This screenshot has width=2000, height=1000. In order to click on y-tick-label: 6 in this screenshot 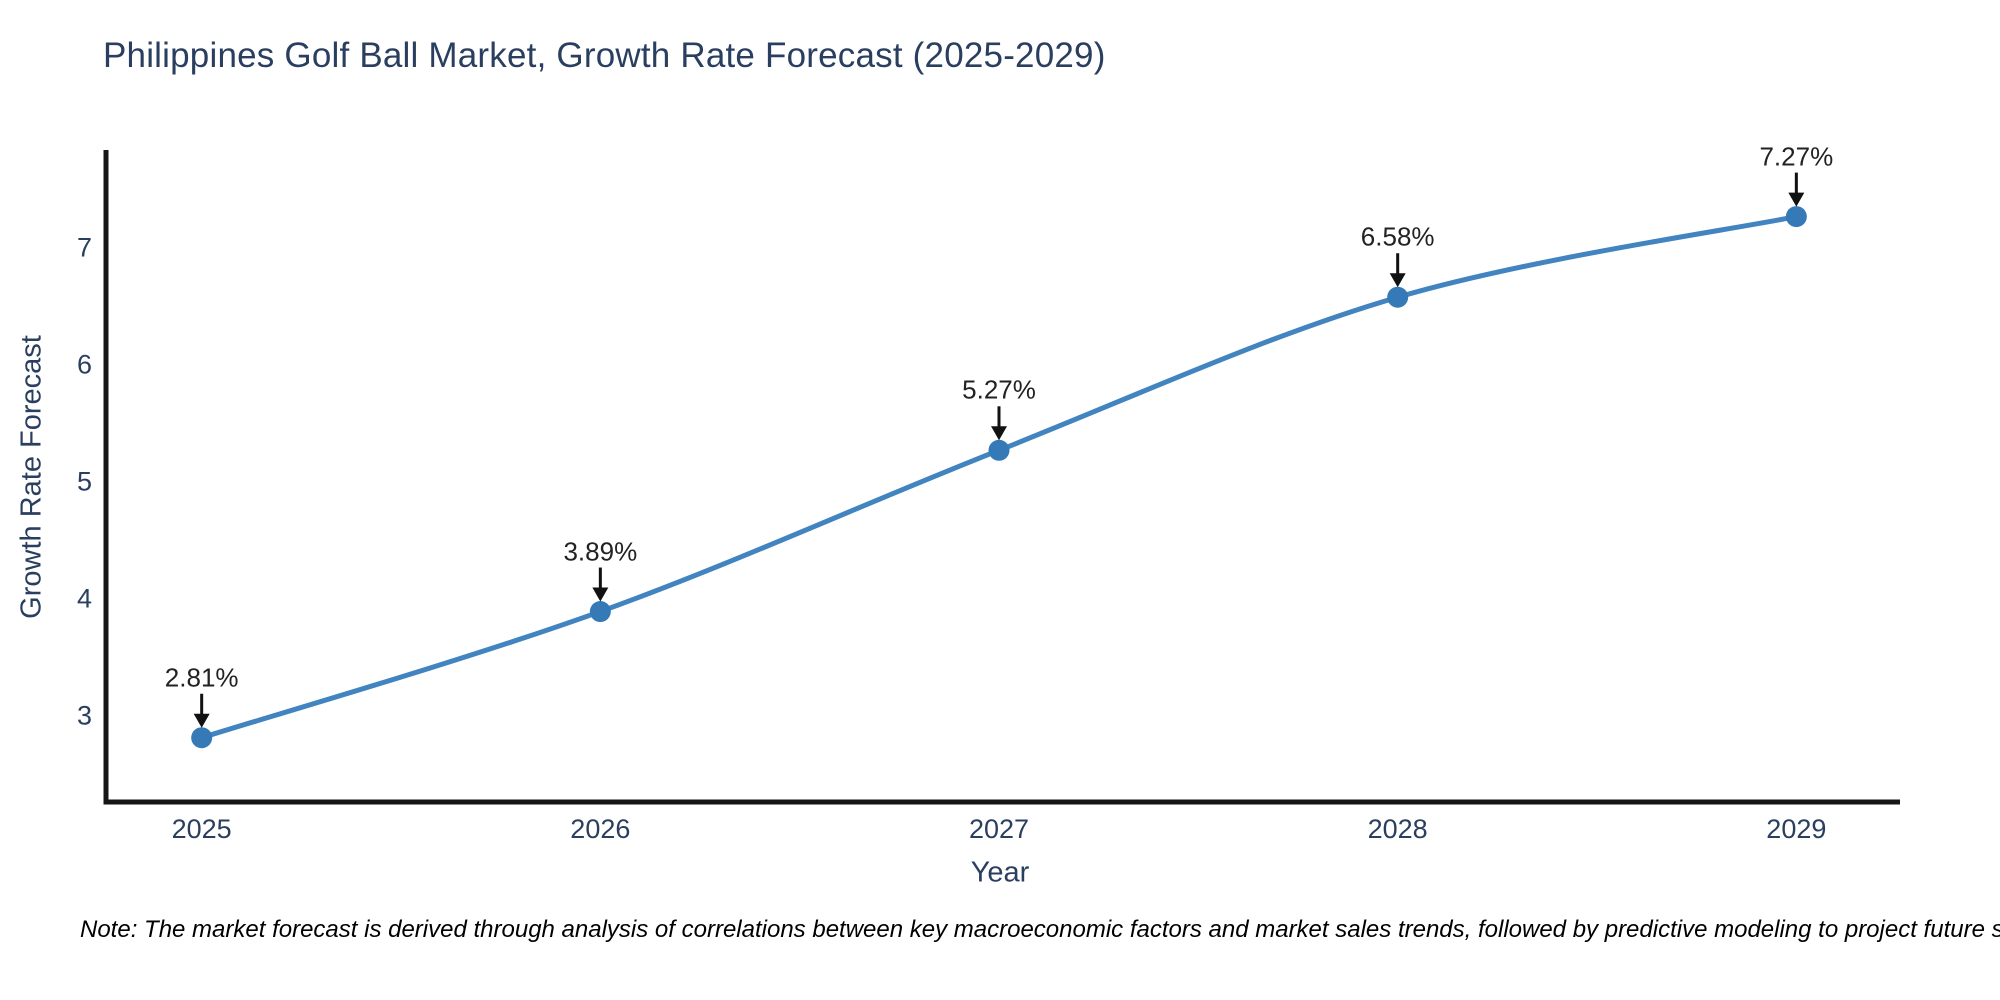, I will do `click(84, 364)`.